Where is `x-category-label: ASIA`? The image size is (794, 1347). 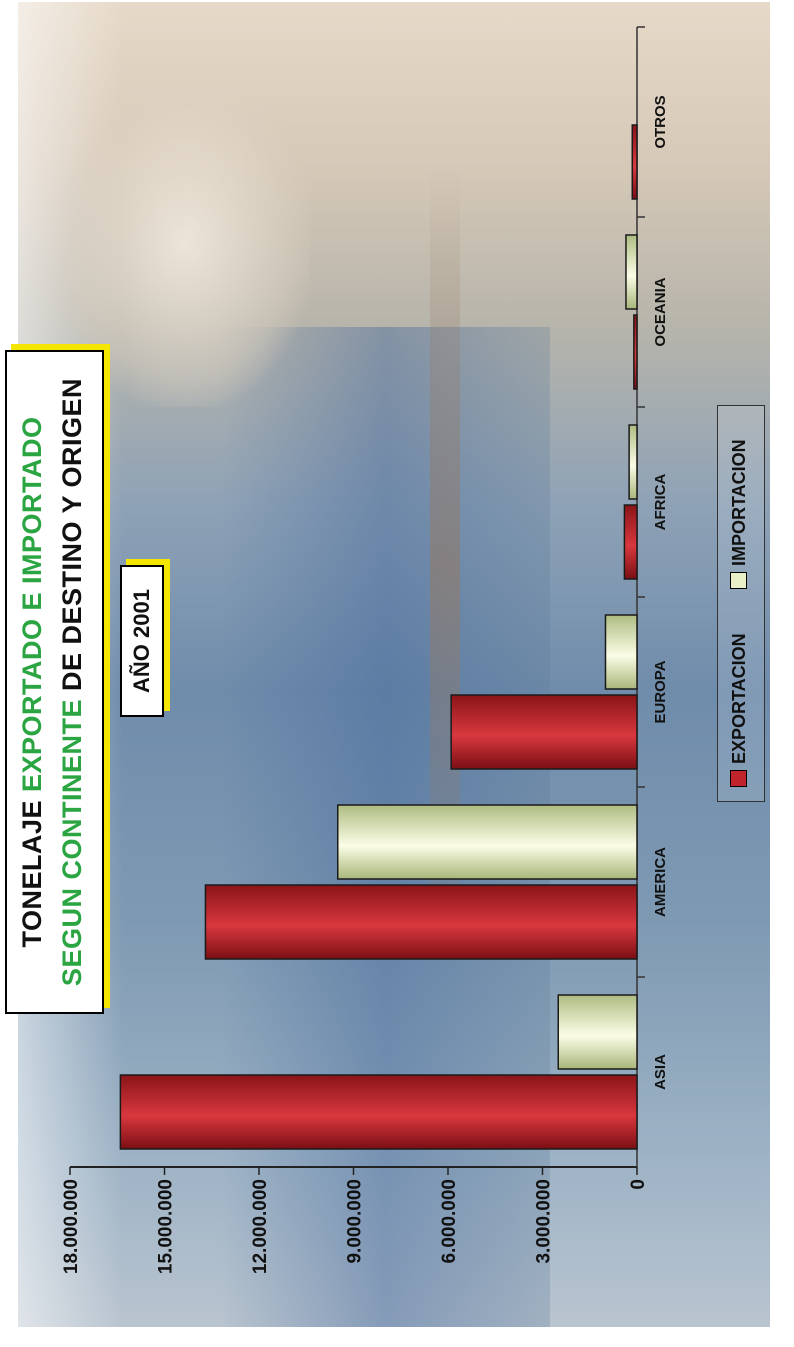
x-category-label: ASIA is located at coordinates (660, 1072).